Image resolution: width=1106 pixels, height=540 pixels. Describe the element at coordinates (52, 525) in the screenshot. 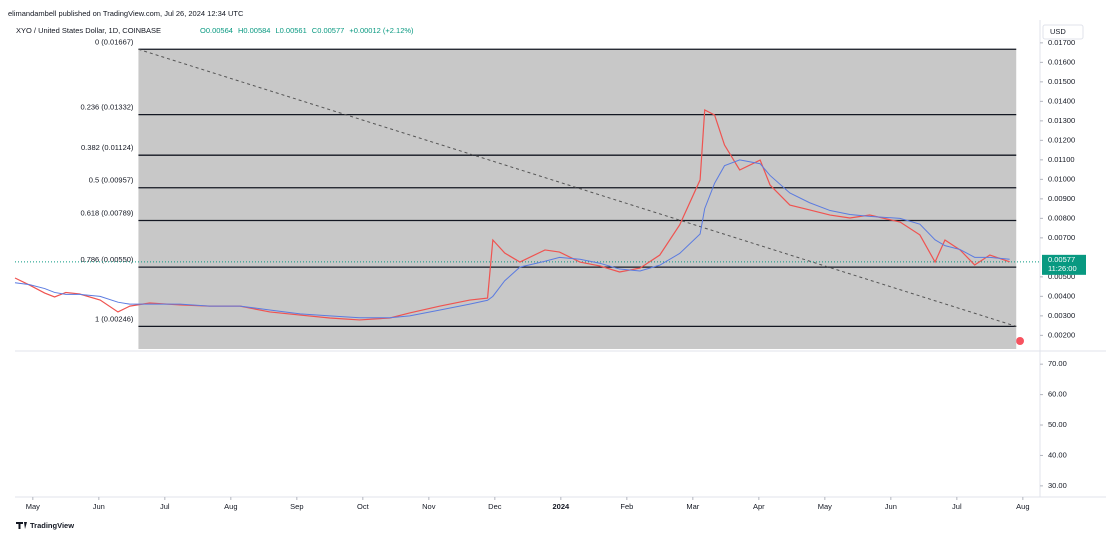

I see `brand: TradingView` at that location.